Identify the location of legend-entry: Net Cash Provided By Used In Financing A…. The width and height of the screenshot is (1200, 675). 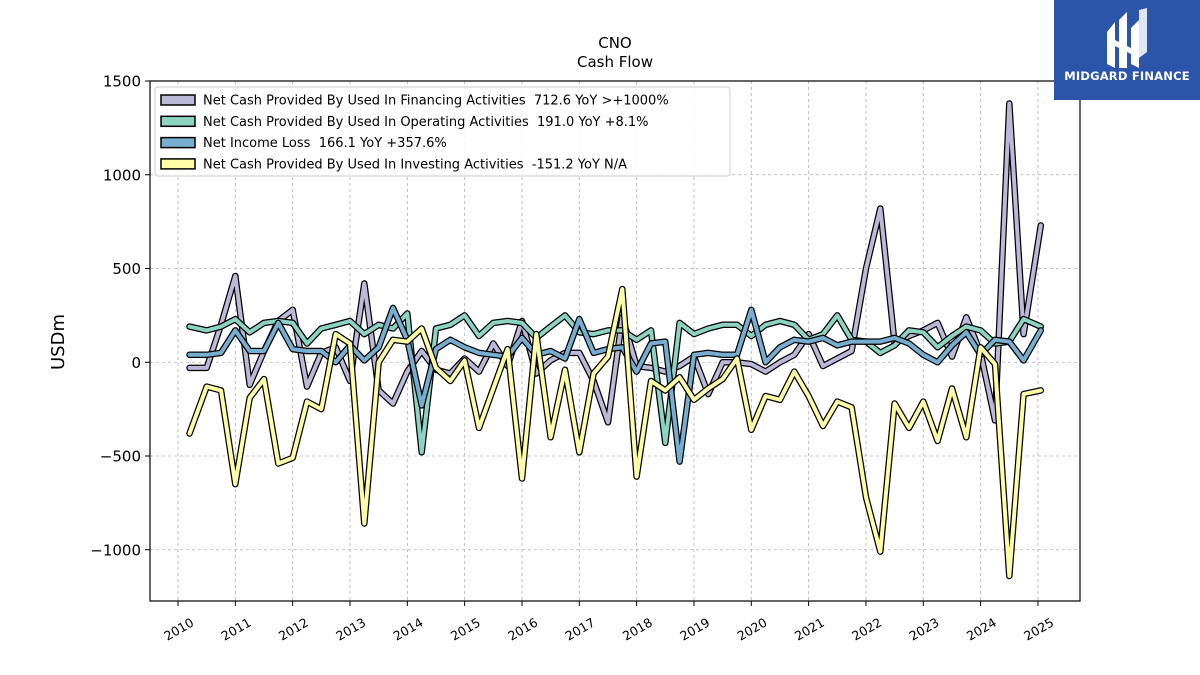
(436, 101).